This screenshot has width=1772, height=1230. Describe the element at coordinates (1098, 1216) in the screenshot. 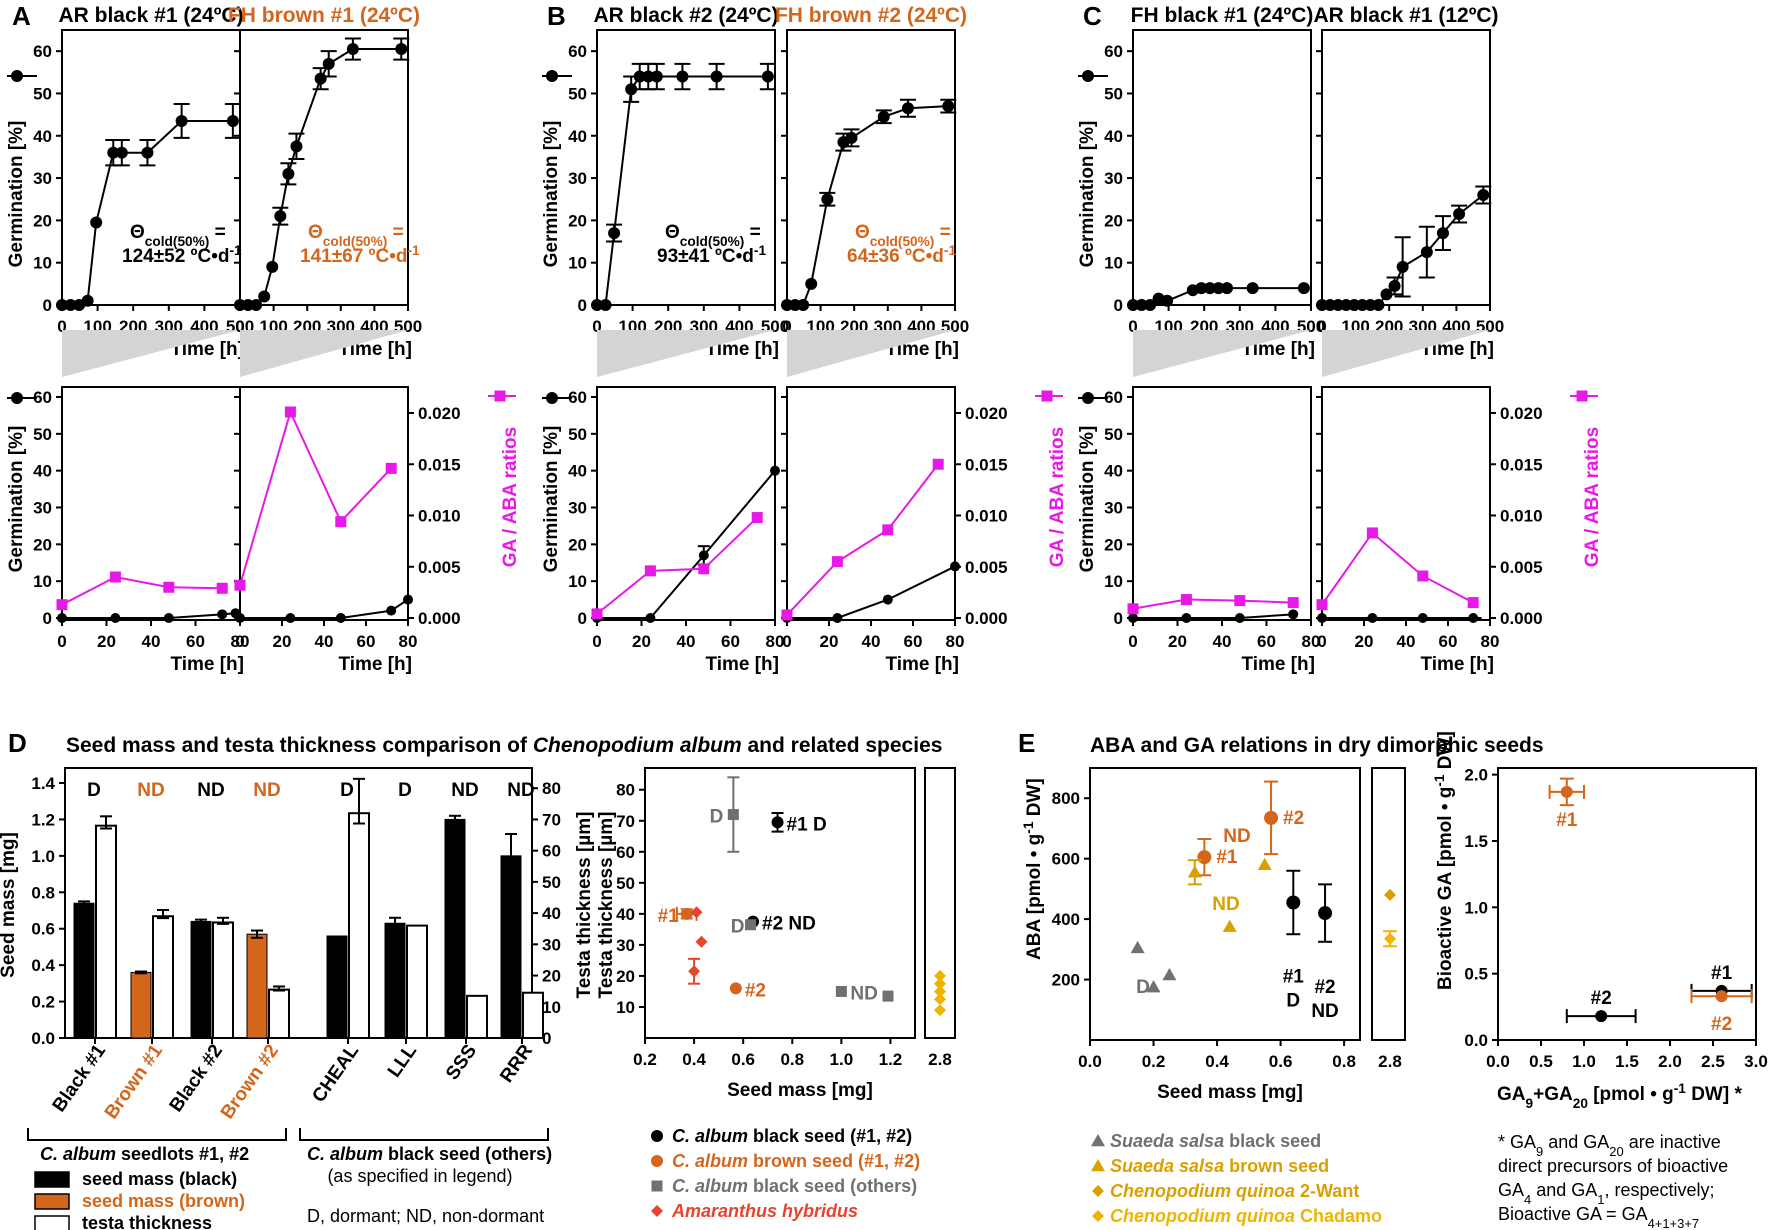

I see `legend-marker` at that location.